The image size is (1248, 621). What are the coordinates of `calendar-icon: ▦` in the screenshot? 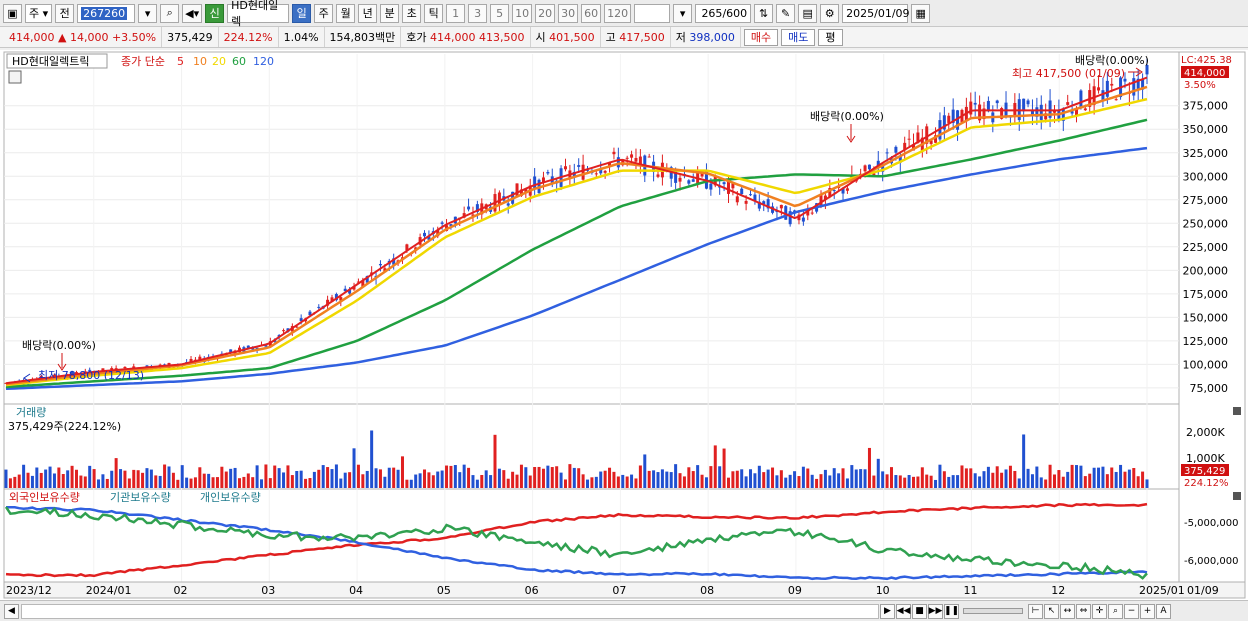 It's located at (921, 13).